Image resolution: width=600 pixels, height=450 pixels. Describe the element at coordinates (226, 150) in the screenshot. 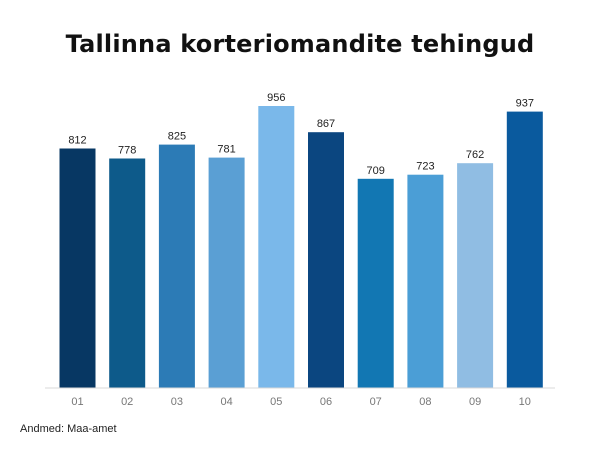

I see `value-label-04: 781` at that location.